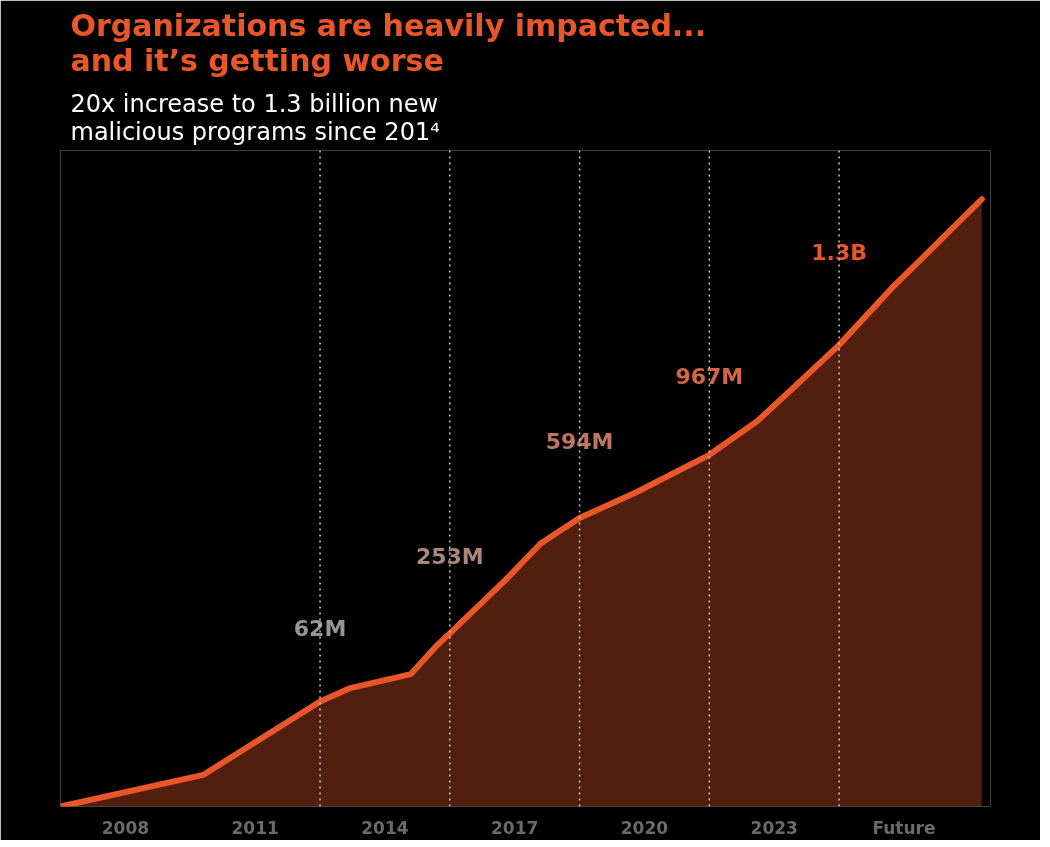 This screenshot has height=847, width=1050. What do you see at coordinates (709, 376) in the screenshot?
I see `annotation: 967M` at bounding box center [709, 376].